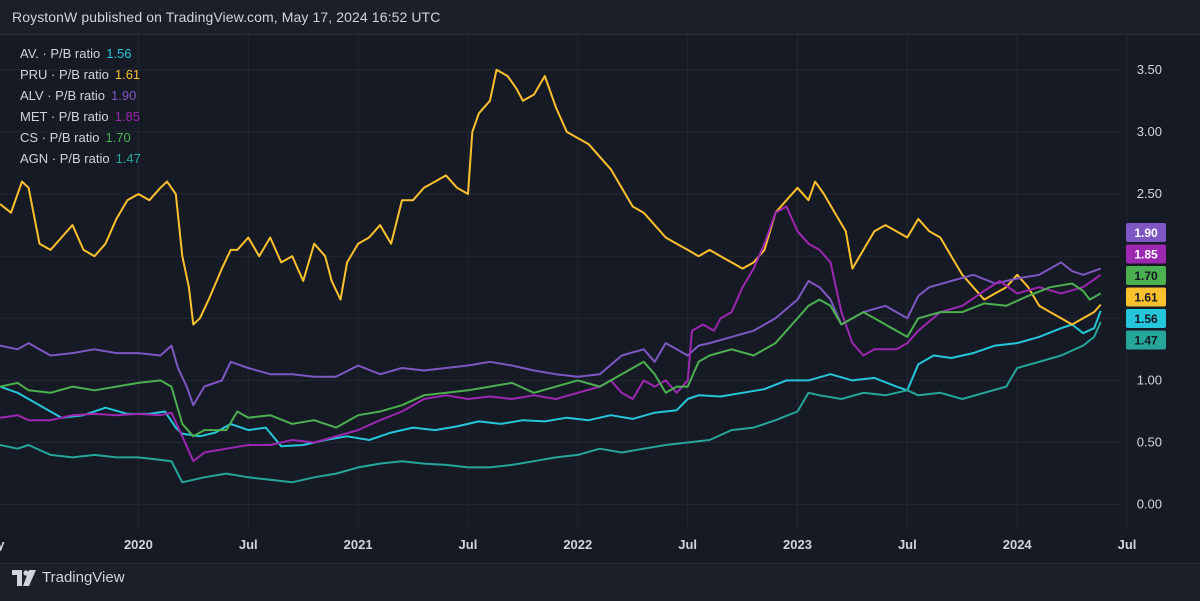 This screenshot has height=601, width=1200. Describe the element at coordinates (127, 74) in the screenshot. I see `legend-series-value: 1.61` at that location.